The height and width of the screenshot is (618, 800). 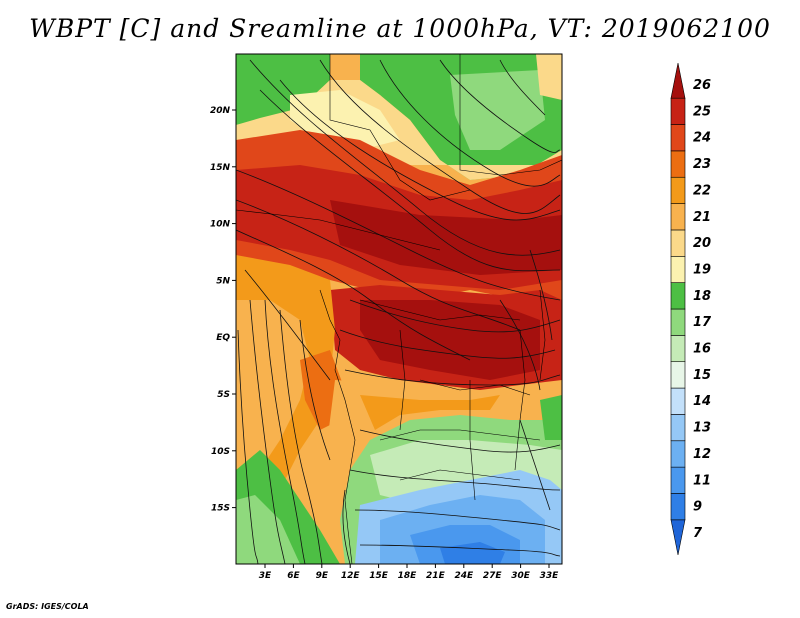 I want to click on colorbar-label: 11, so click(x=702, y=480).